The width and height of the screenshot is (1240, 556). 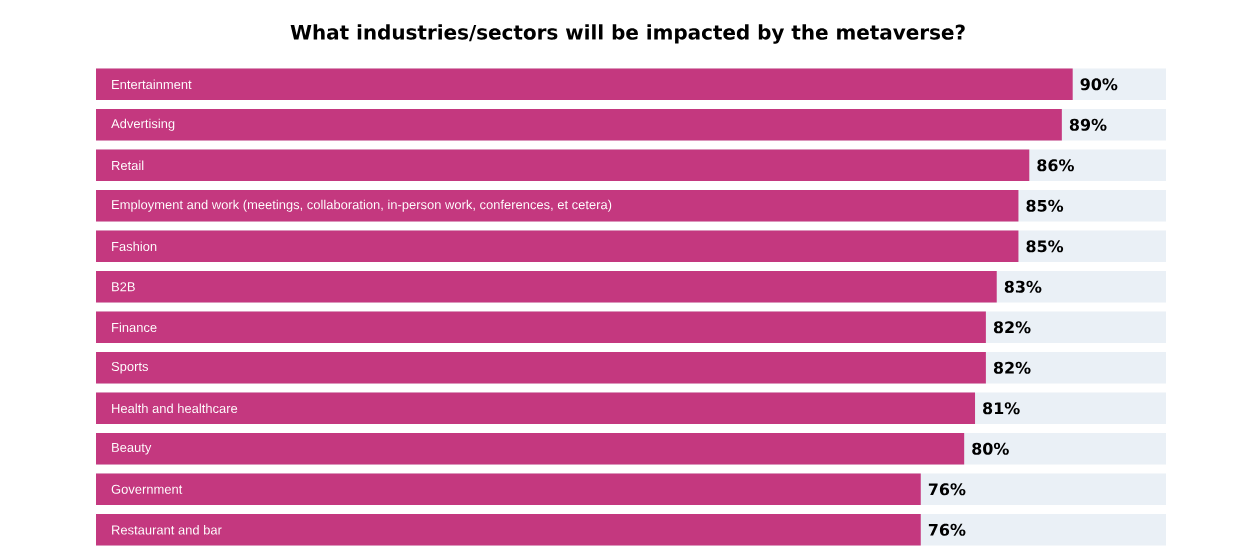 What do you see at coordinates (627, 34) in the screenshot?
I see `chart-title: What industries/sectors will be impacted by the metaverse?` at bounding box center [627, 34].